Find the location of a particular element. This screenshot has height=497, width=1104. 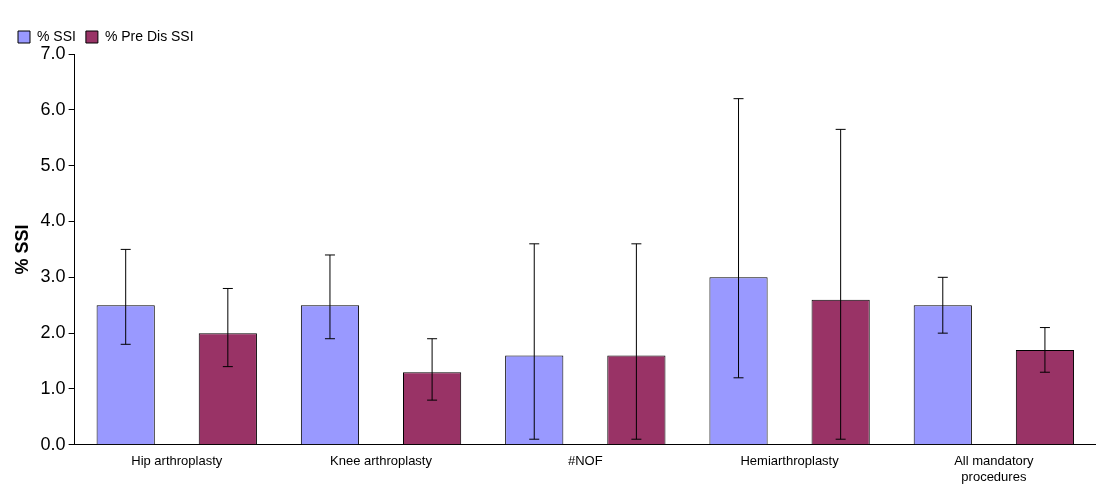

y-tick-label: 4.0 is located at coordinates (53, 220).